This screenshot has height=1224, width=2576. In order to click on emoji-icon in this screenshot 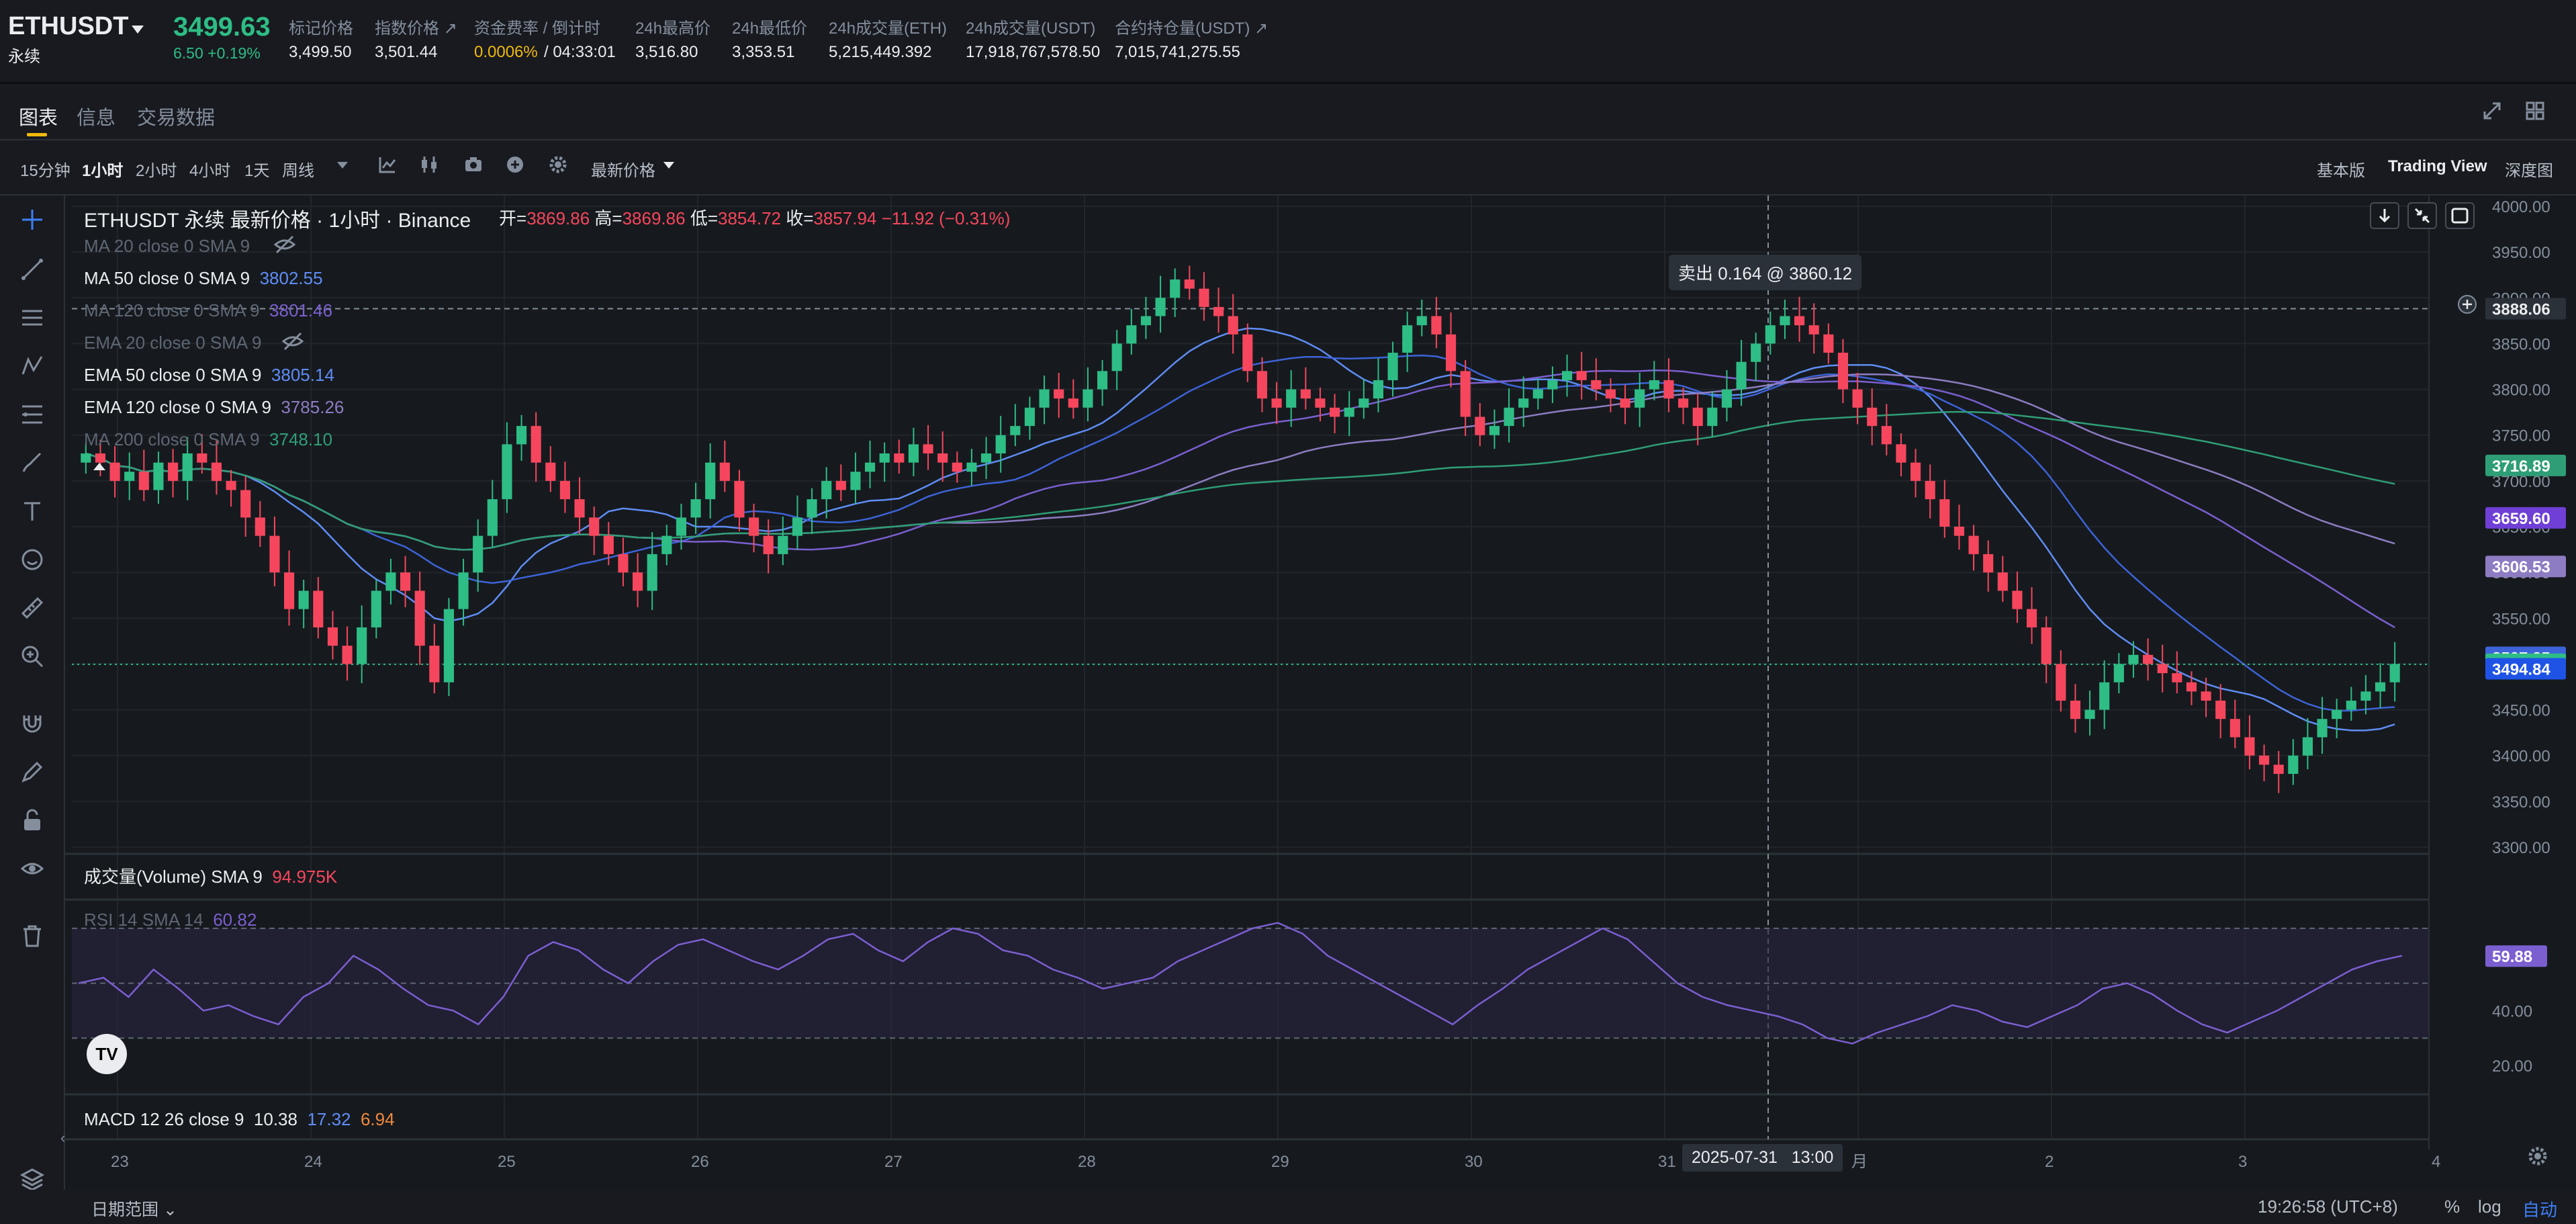, I will do `click(32, 560)`.